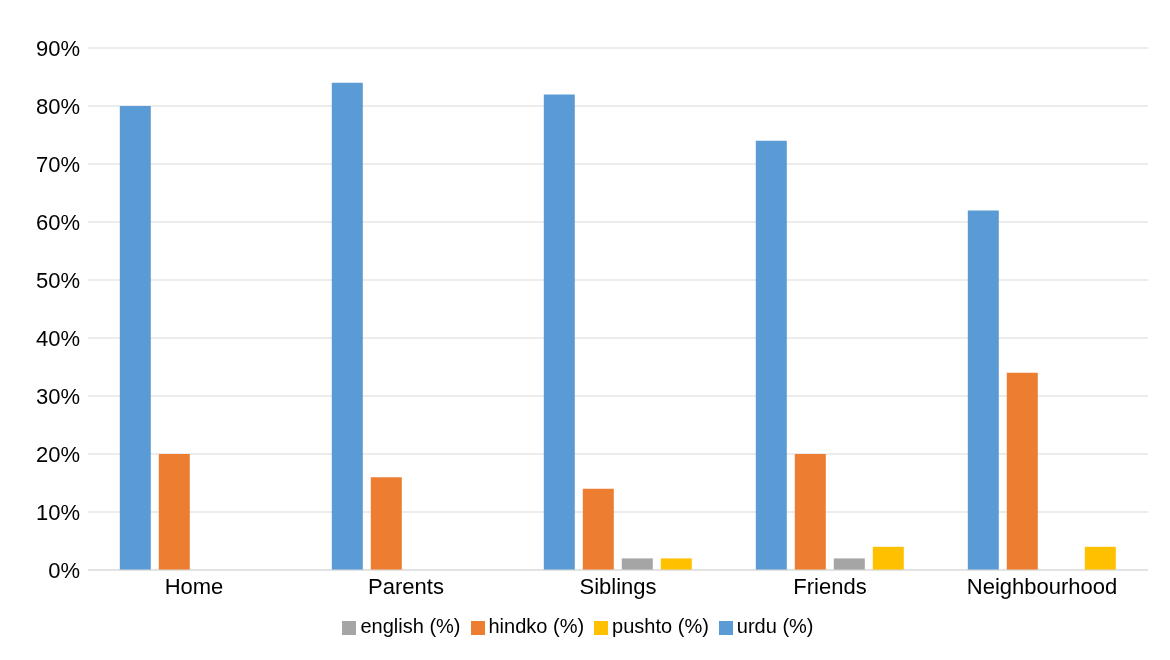 This screenshot has width=1170, height=660. What do you see at coordinates (536, 626) in the screenshot?
I see `legend-label: hindko (%)` at bounding box center [536, 626].